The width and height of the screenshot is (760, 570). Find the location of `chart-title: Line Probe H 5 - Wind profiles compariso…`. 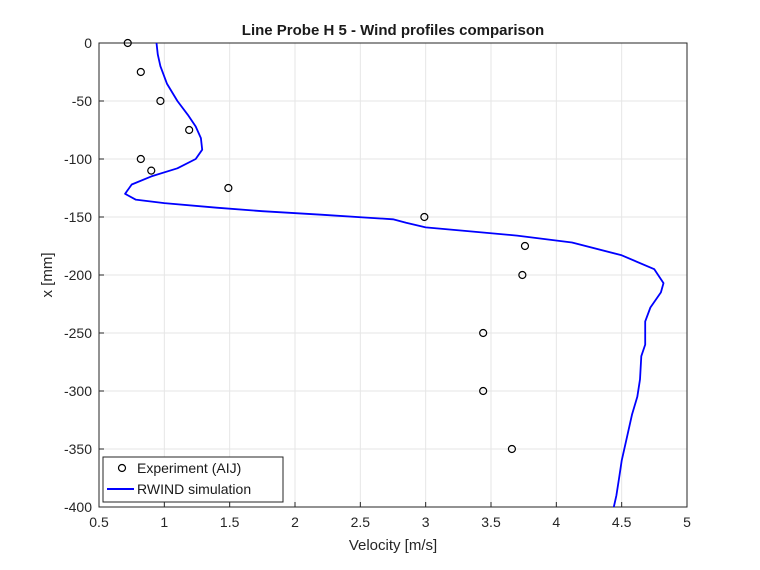

chart-title: Line Probe H 5 - Wind profiles compariso… is located at coordinates (393, 30).